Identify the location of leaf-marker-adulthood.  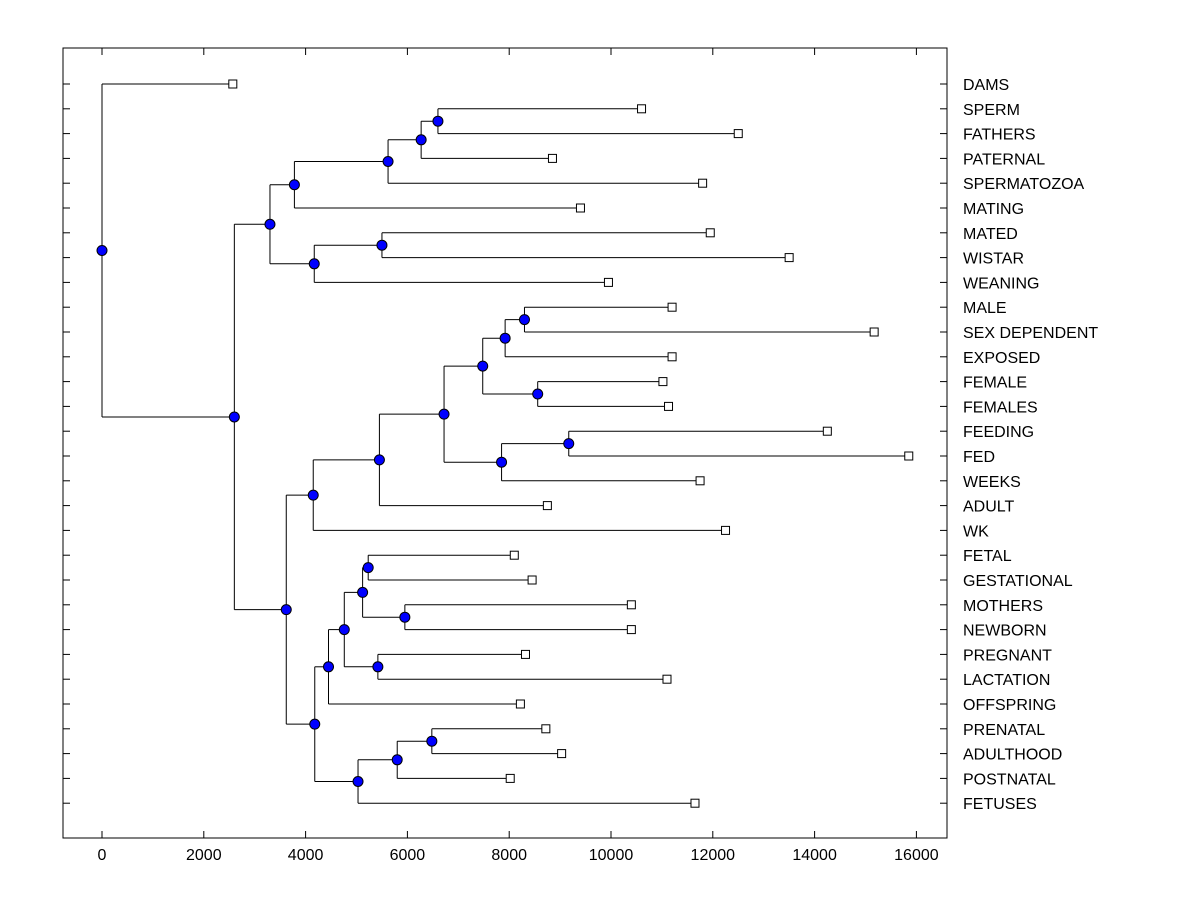
(562, 754).